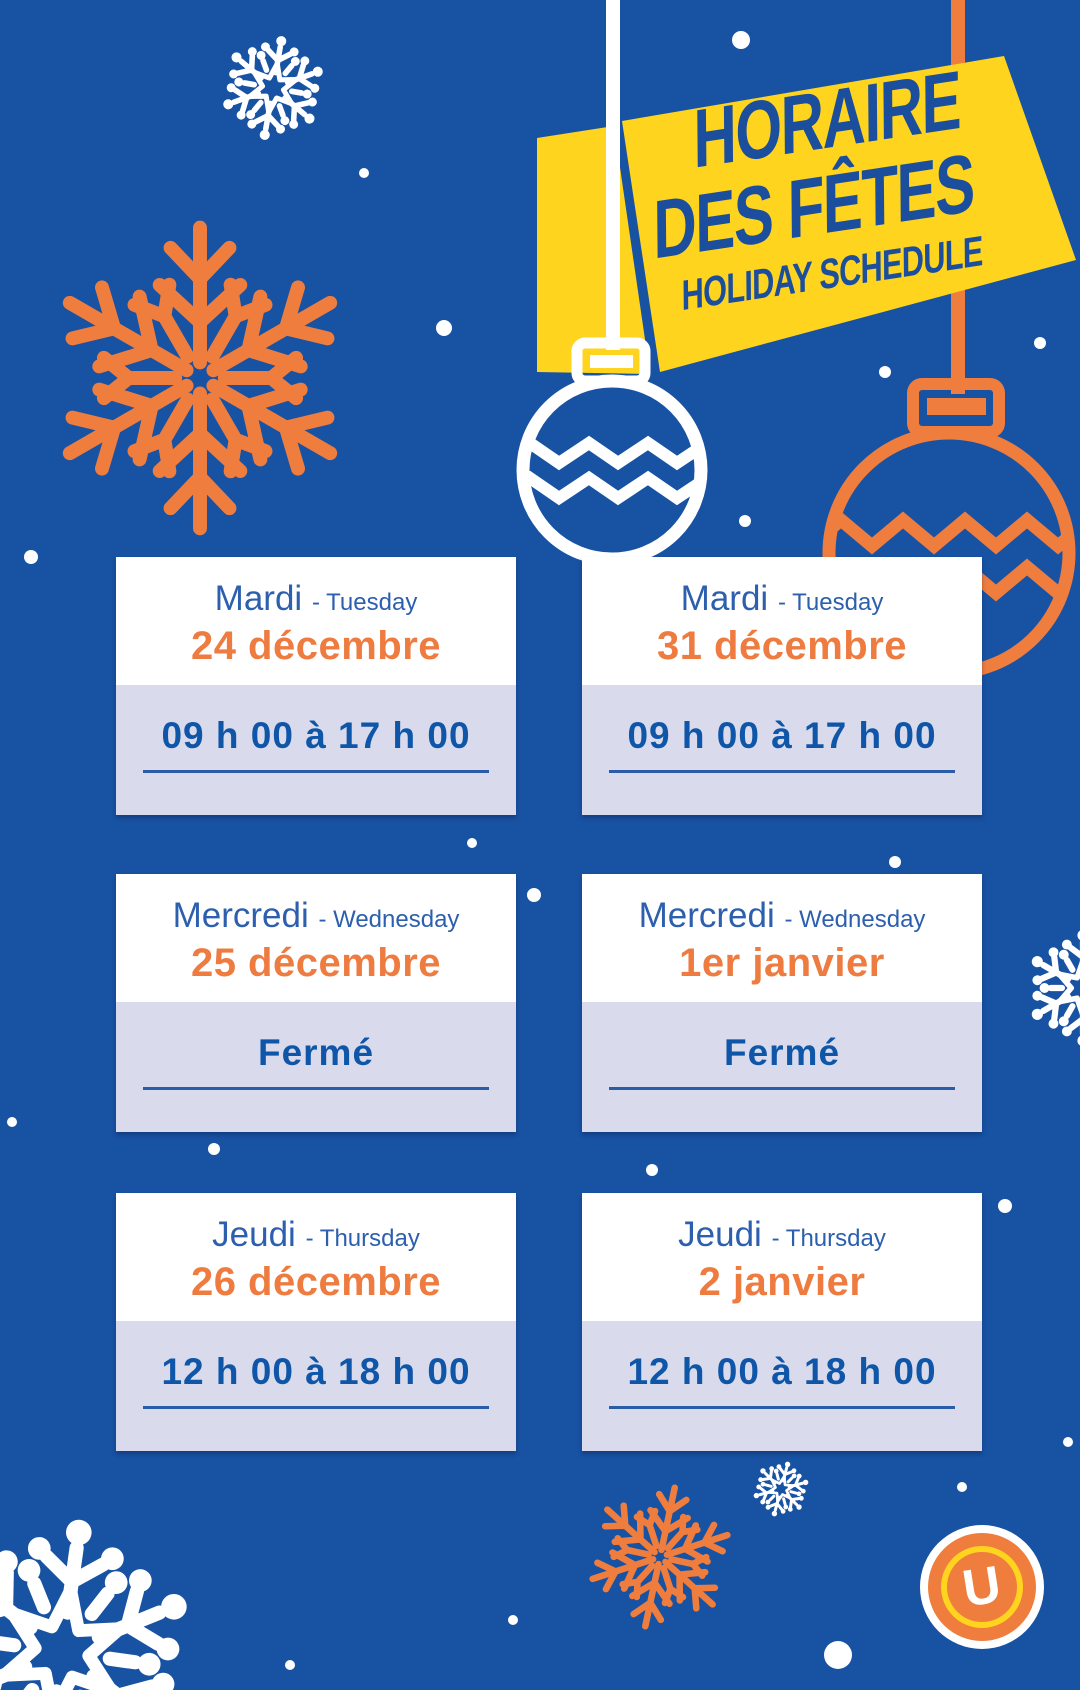 This screenshot has height=1690, width=1080. Describe the element at coordinates (782, 1282) in the screenshot. I see `card-date: 2 janvier` at that location.